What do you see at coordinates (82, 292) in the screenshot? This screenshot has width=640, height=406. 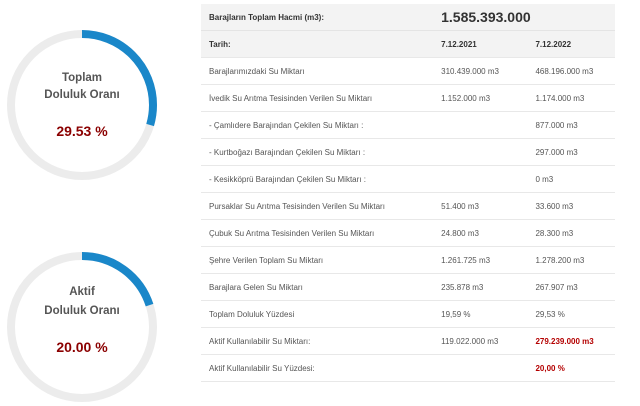 I see `gauge-label-line1: Aktif` at bounding box center [82, 292].